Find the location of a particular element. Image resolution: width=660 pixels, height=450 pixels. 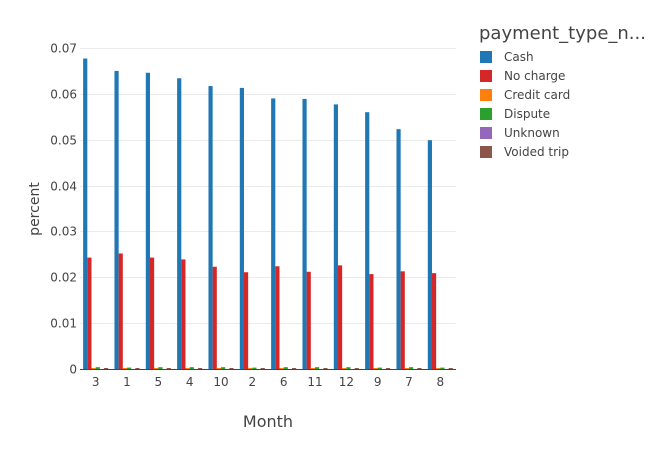

x-tick-label: 5 is located at coordinates (159, 382).